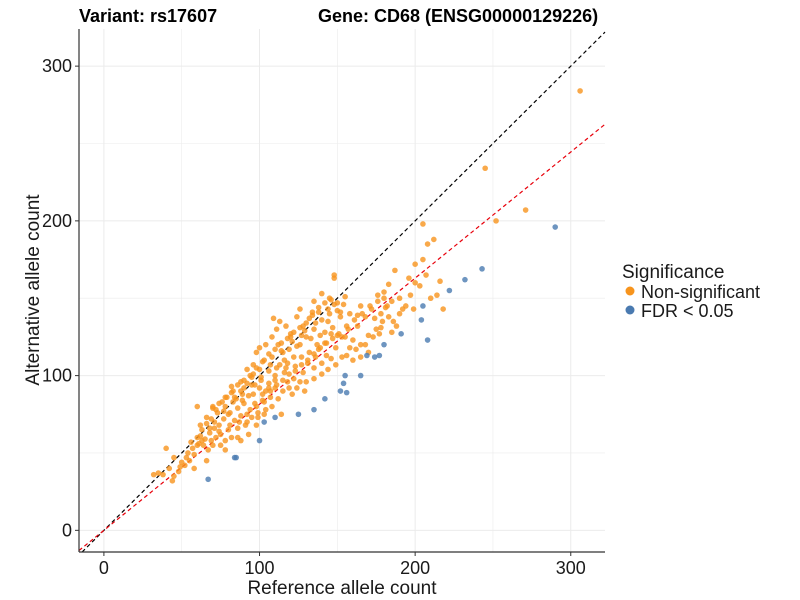 Image resolution: width=800 pixels, height=600 pixels. Describe the element at coordinates (342, 588) in the screenshot. I see `x-axis-title: Reference allele count` at that location.